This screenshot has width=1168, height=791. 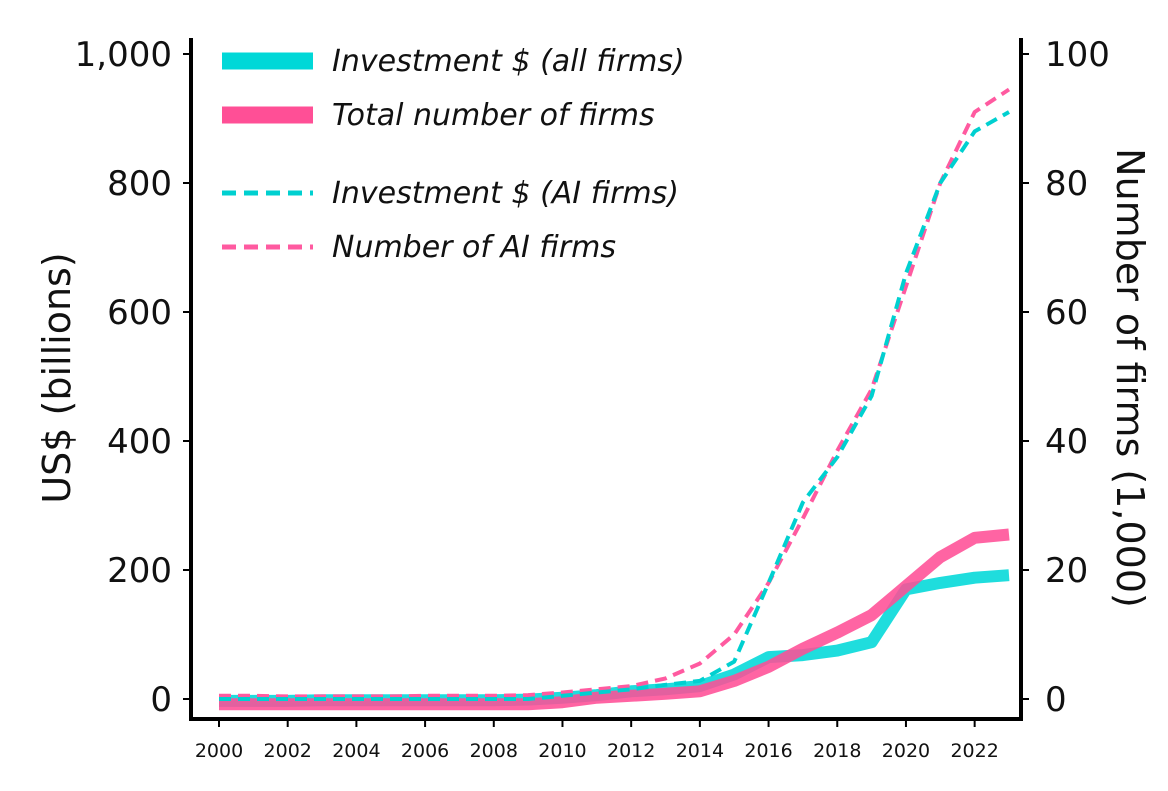 What do you see at coordinates (1077, 55) in the screenshot?
I see `right-tick-label: 100` at bounding box center [1077, 55].